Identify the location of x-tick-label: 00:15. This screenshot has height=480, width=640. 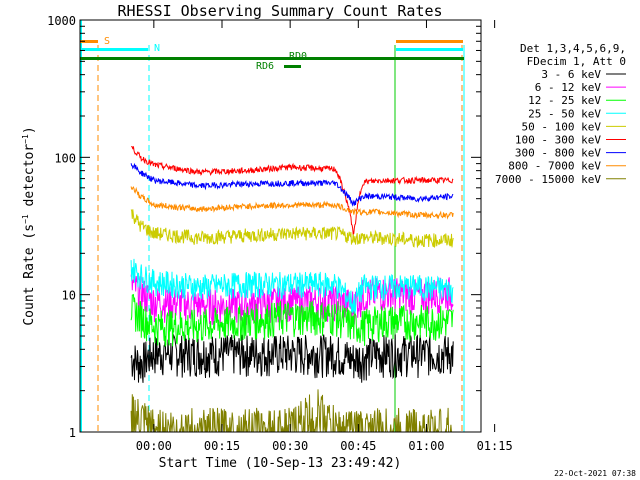
(222, 446).